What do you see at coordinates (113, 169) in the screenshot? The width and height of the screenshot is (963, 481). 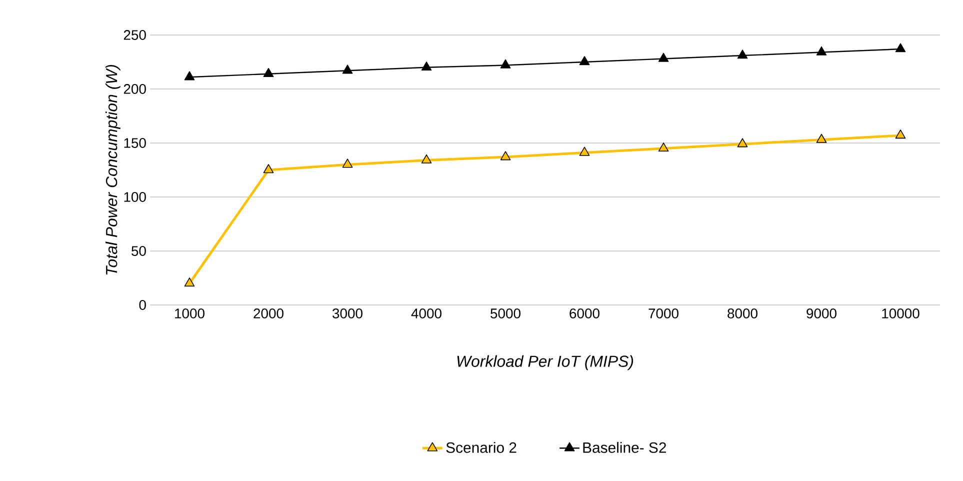 I see `y-axis-title: Total Power Concumption (W)` at bounding box center [113, 169].